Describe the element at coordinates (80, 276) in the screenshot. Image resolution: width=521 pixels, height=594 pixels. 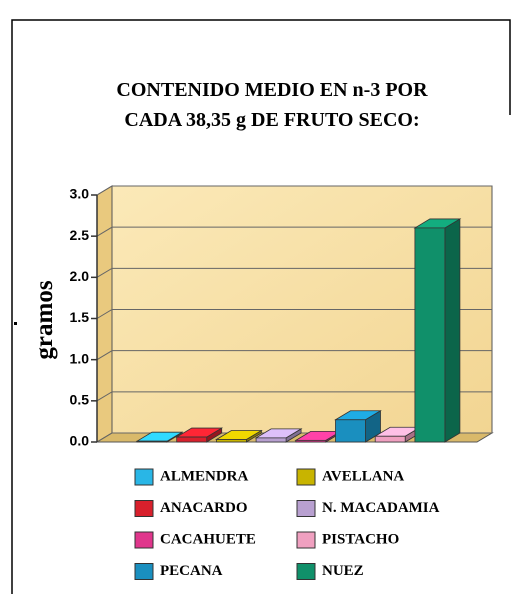
I see `y-tick-label: 2.0` at that location.